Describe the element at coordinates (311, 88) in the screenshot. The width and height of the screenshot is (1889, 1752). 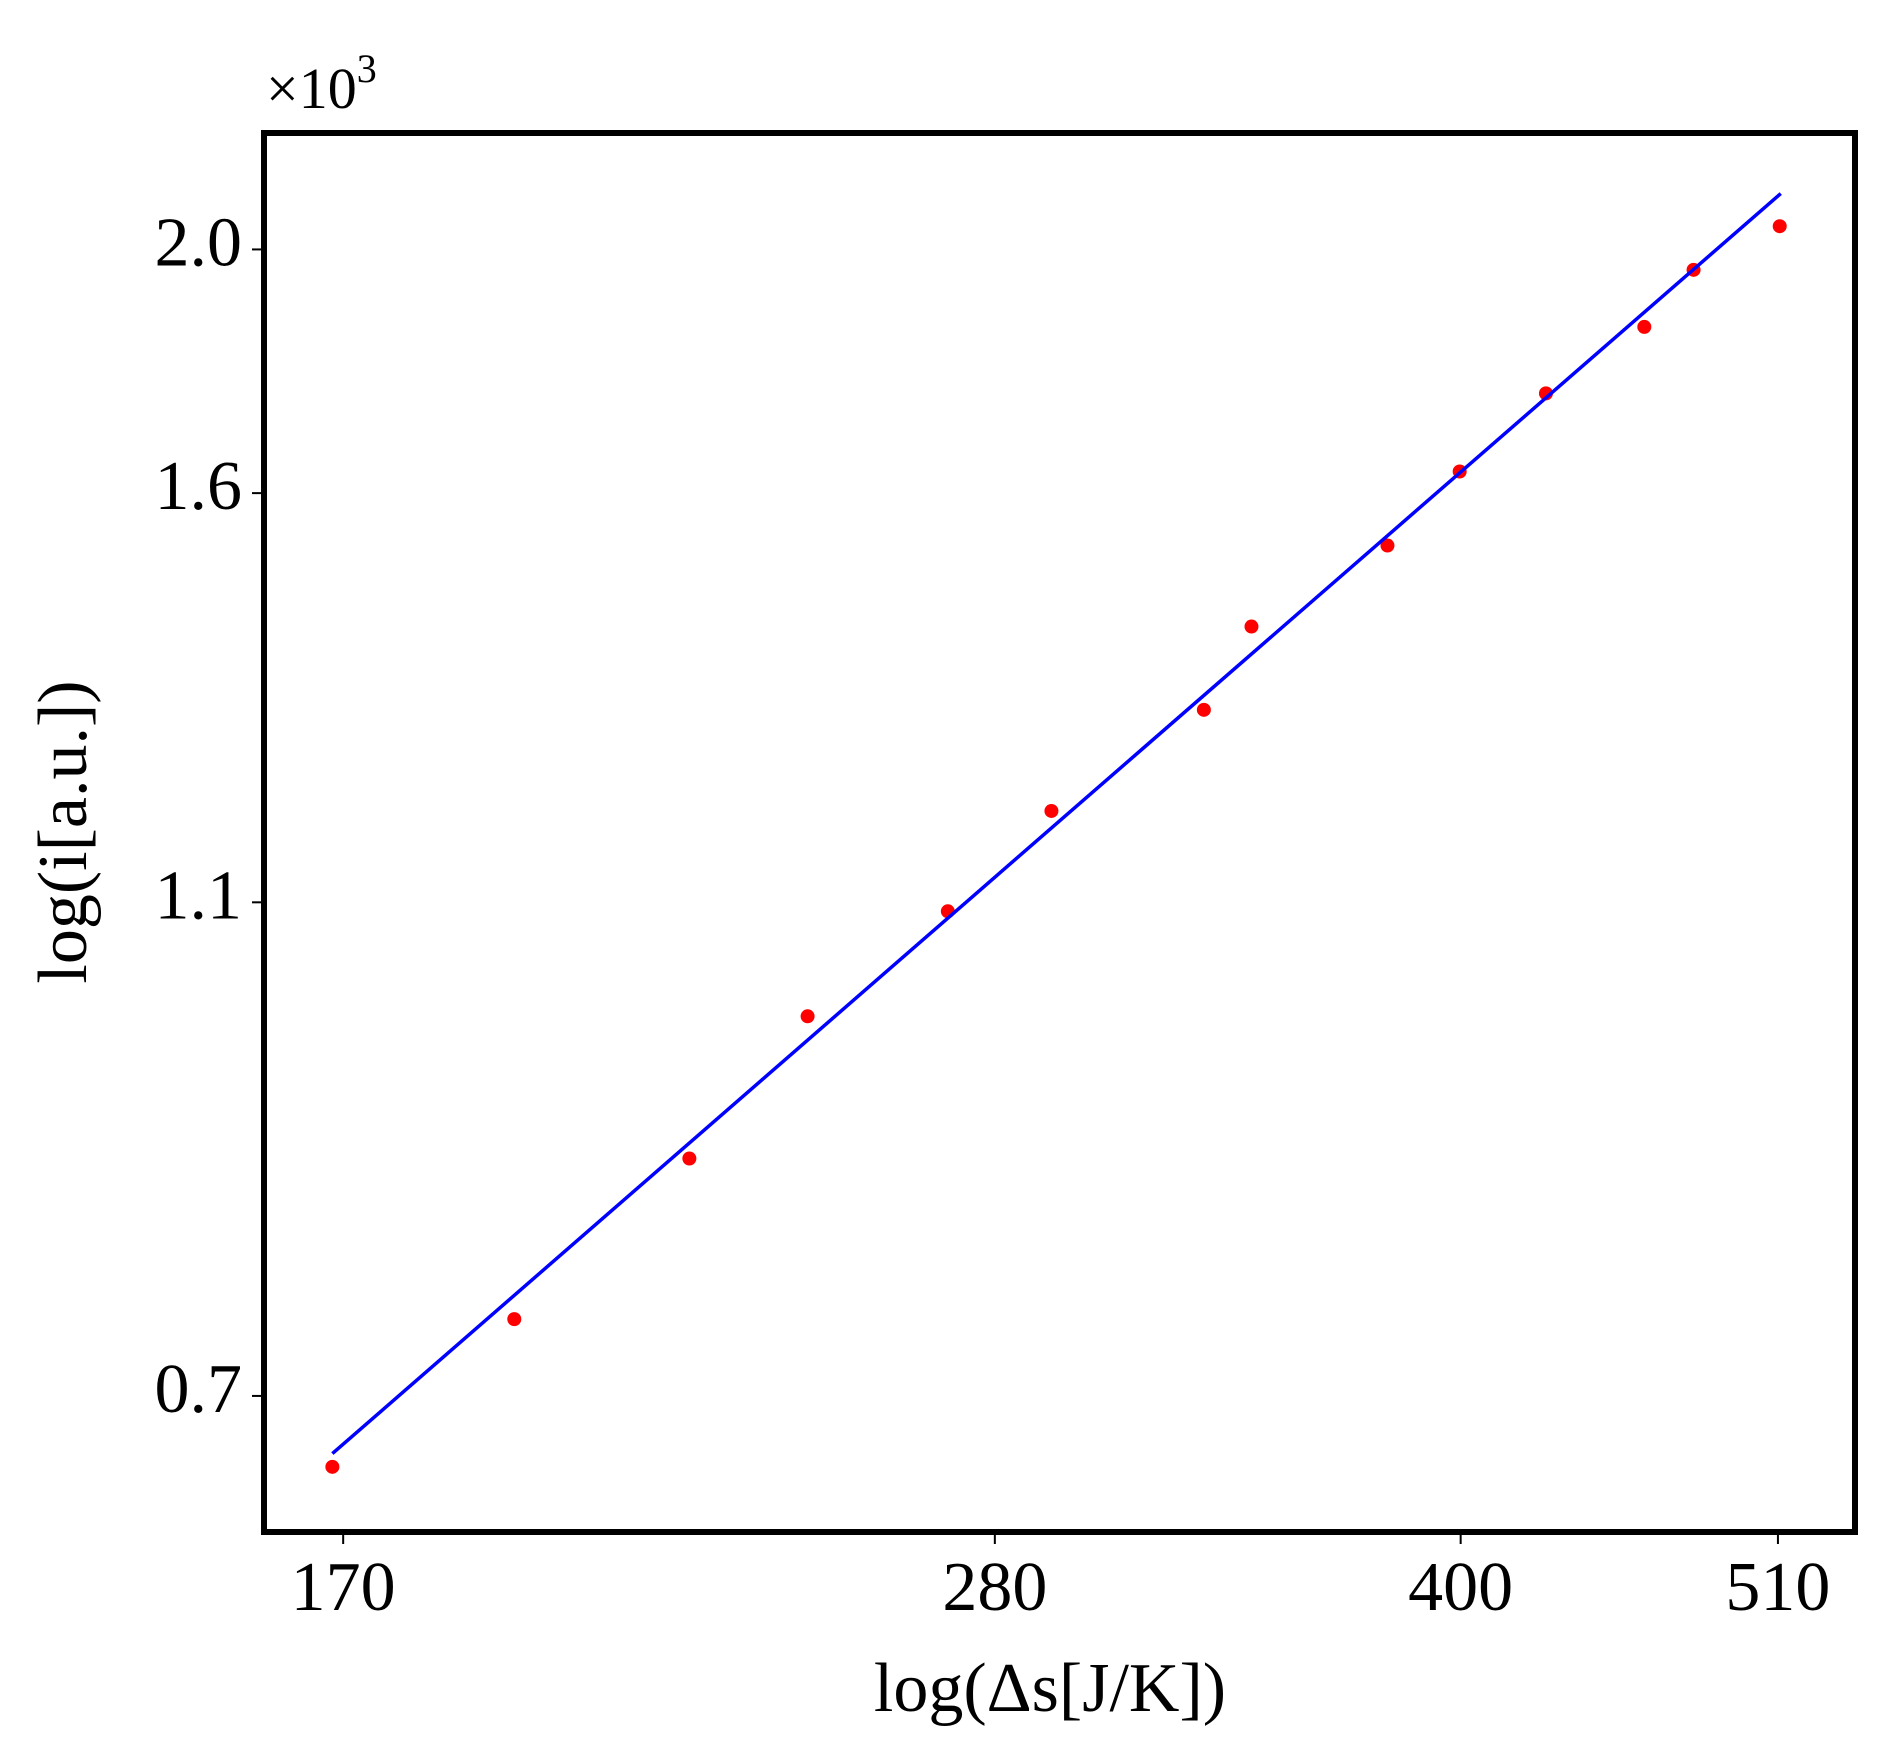
I see `y-multiplier-base: ×10` at that location.